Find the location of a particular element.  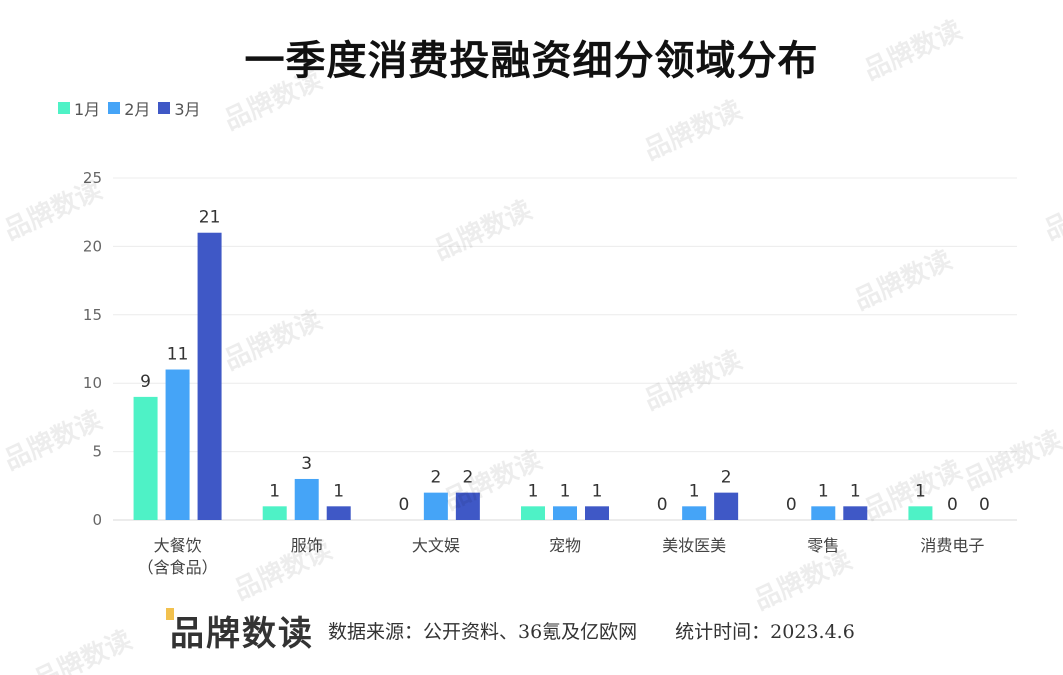

x-tick-label: 大餐饮 is located at coordinates (178, 545).